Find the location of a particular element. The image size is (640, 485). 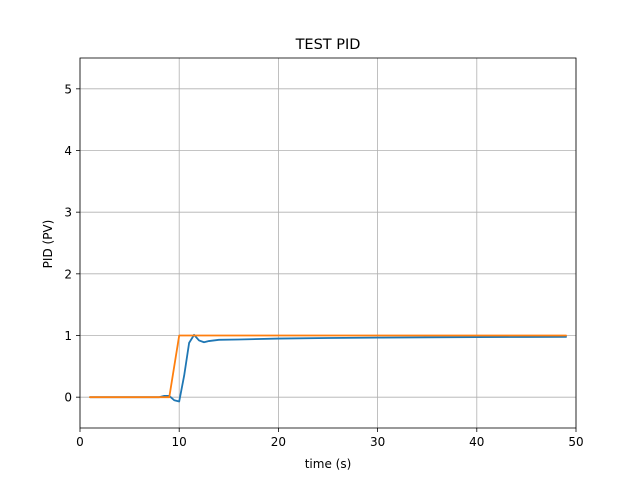

y-tick-label: 4 is located at coordinates (68, 151).